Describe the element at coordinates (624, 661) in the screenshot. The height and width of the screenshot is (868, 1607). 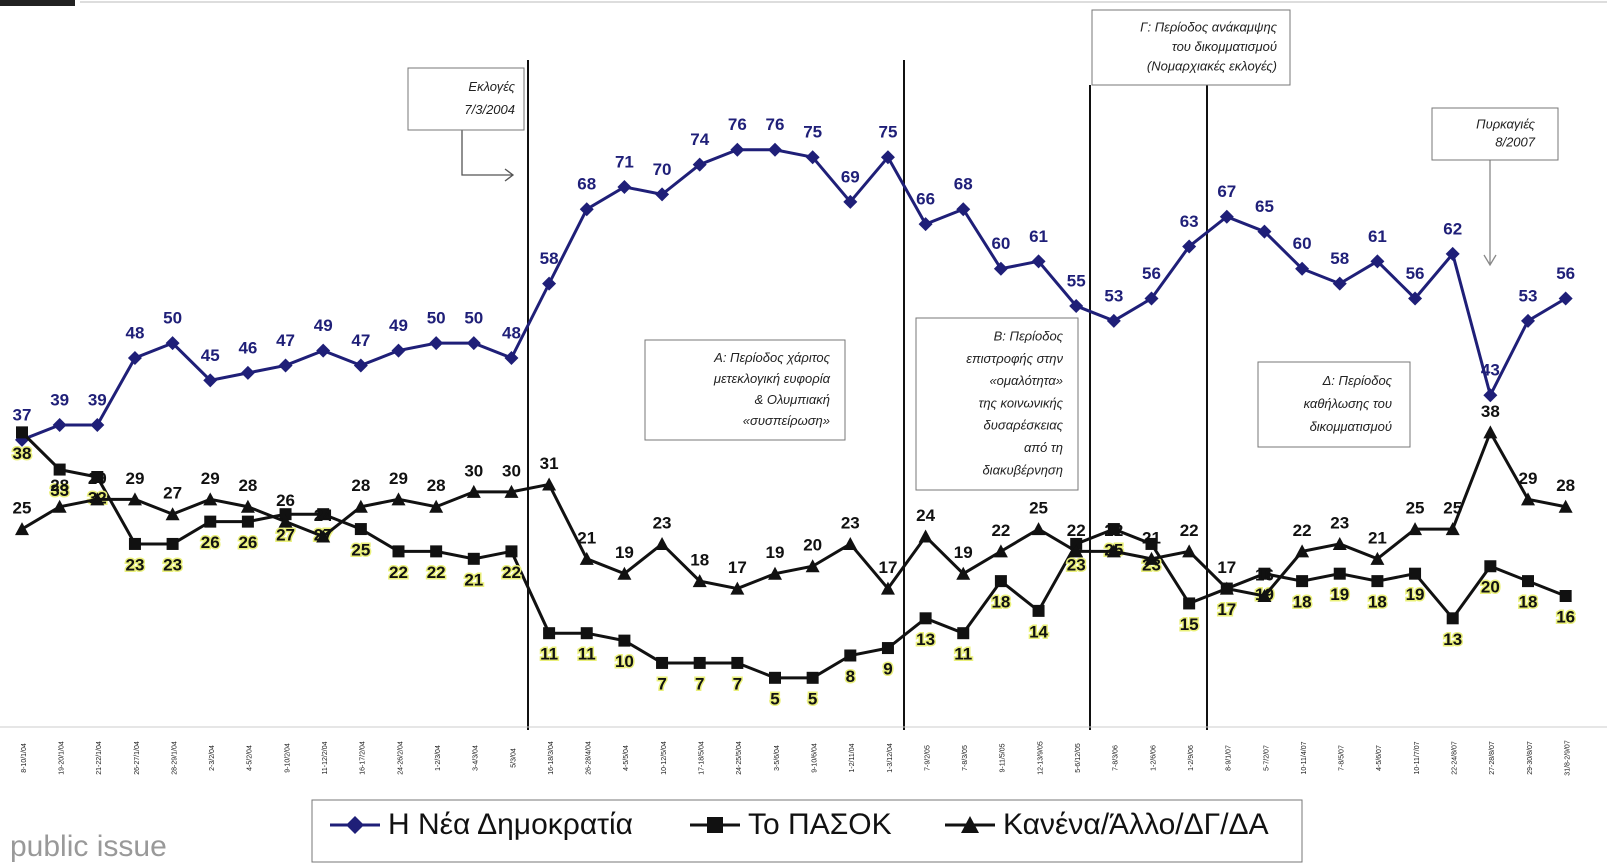
I see `data-label: 10` at that location.